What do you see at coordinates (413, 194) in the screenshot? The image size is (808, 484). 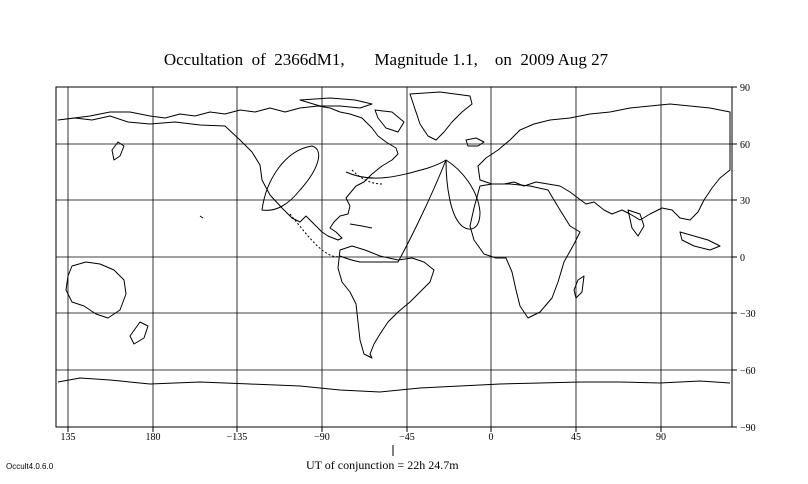 I see `path-central-loop` at bounding box center [413, 194].